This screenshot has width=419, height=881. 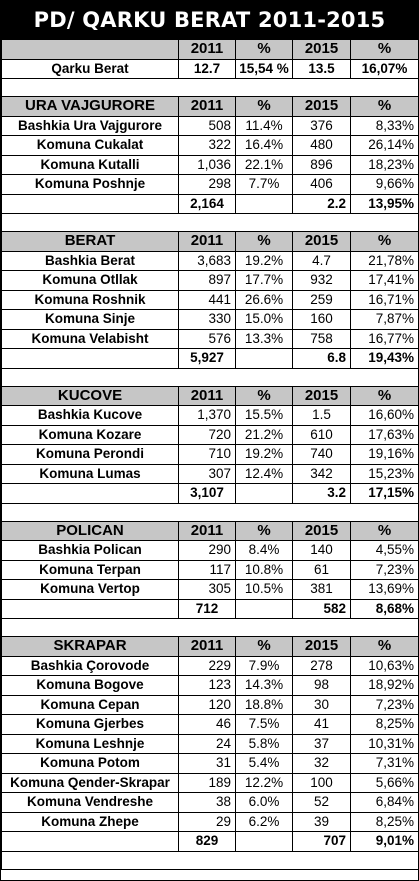 What do you see at coordinates (90, 49) in the screenshot?
I see `header-blank` at bounding box center [90, 49].